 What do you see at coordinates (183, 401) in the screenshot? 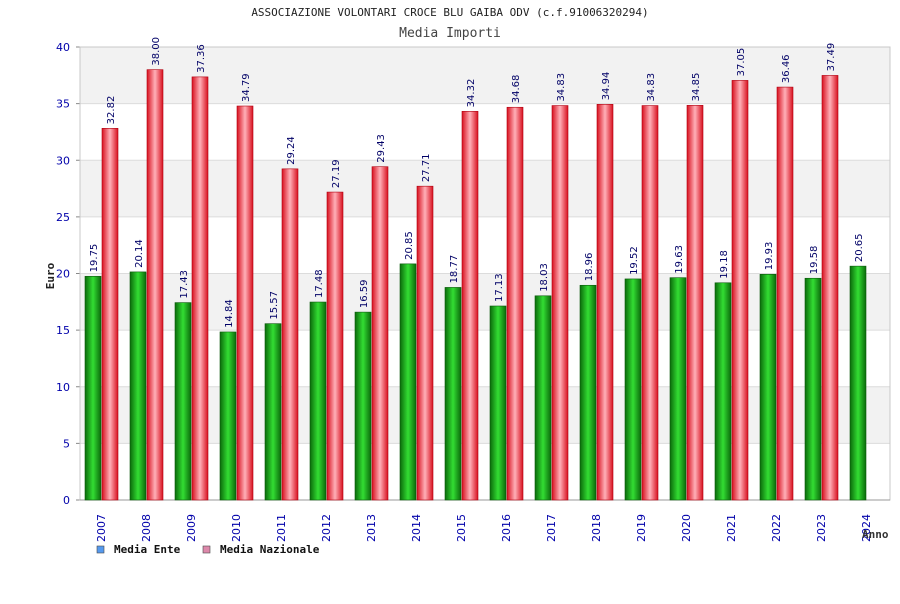
I see `bar-media-ente-2009` at bounding box center [183, 401].